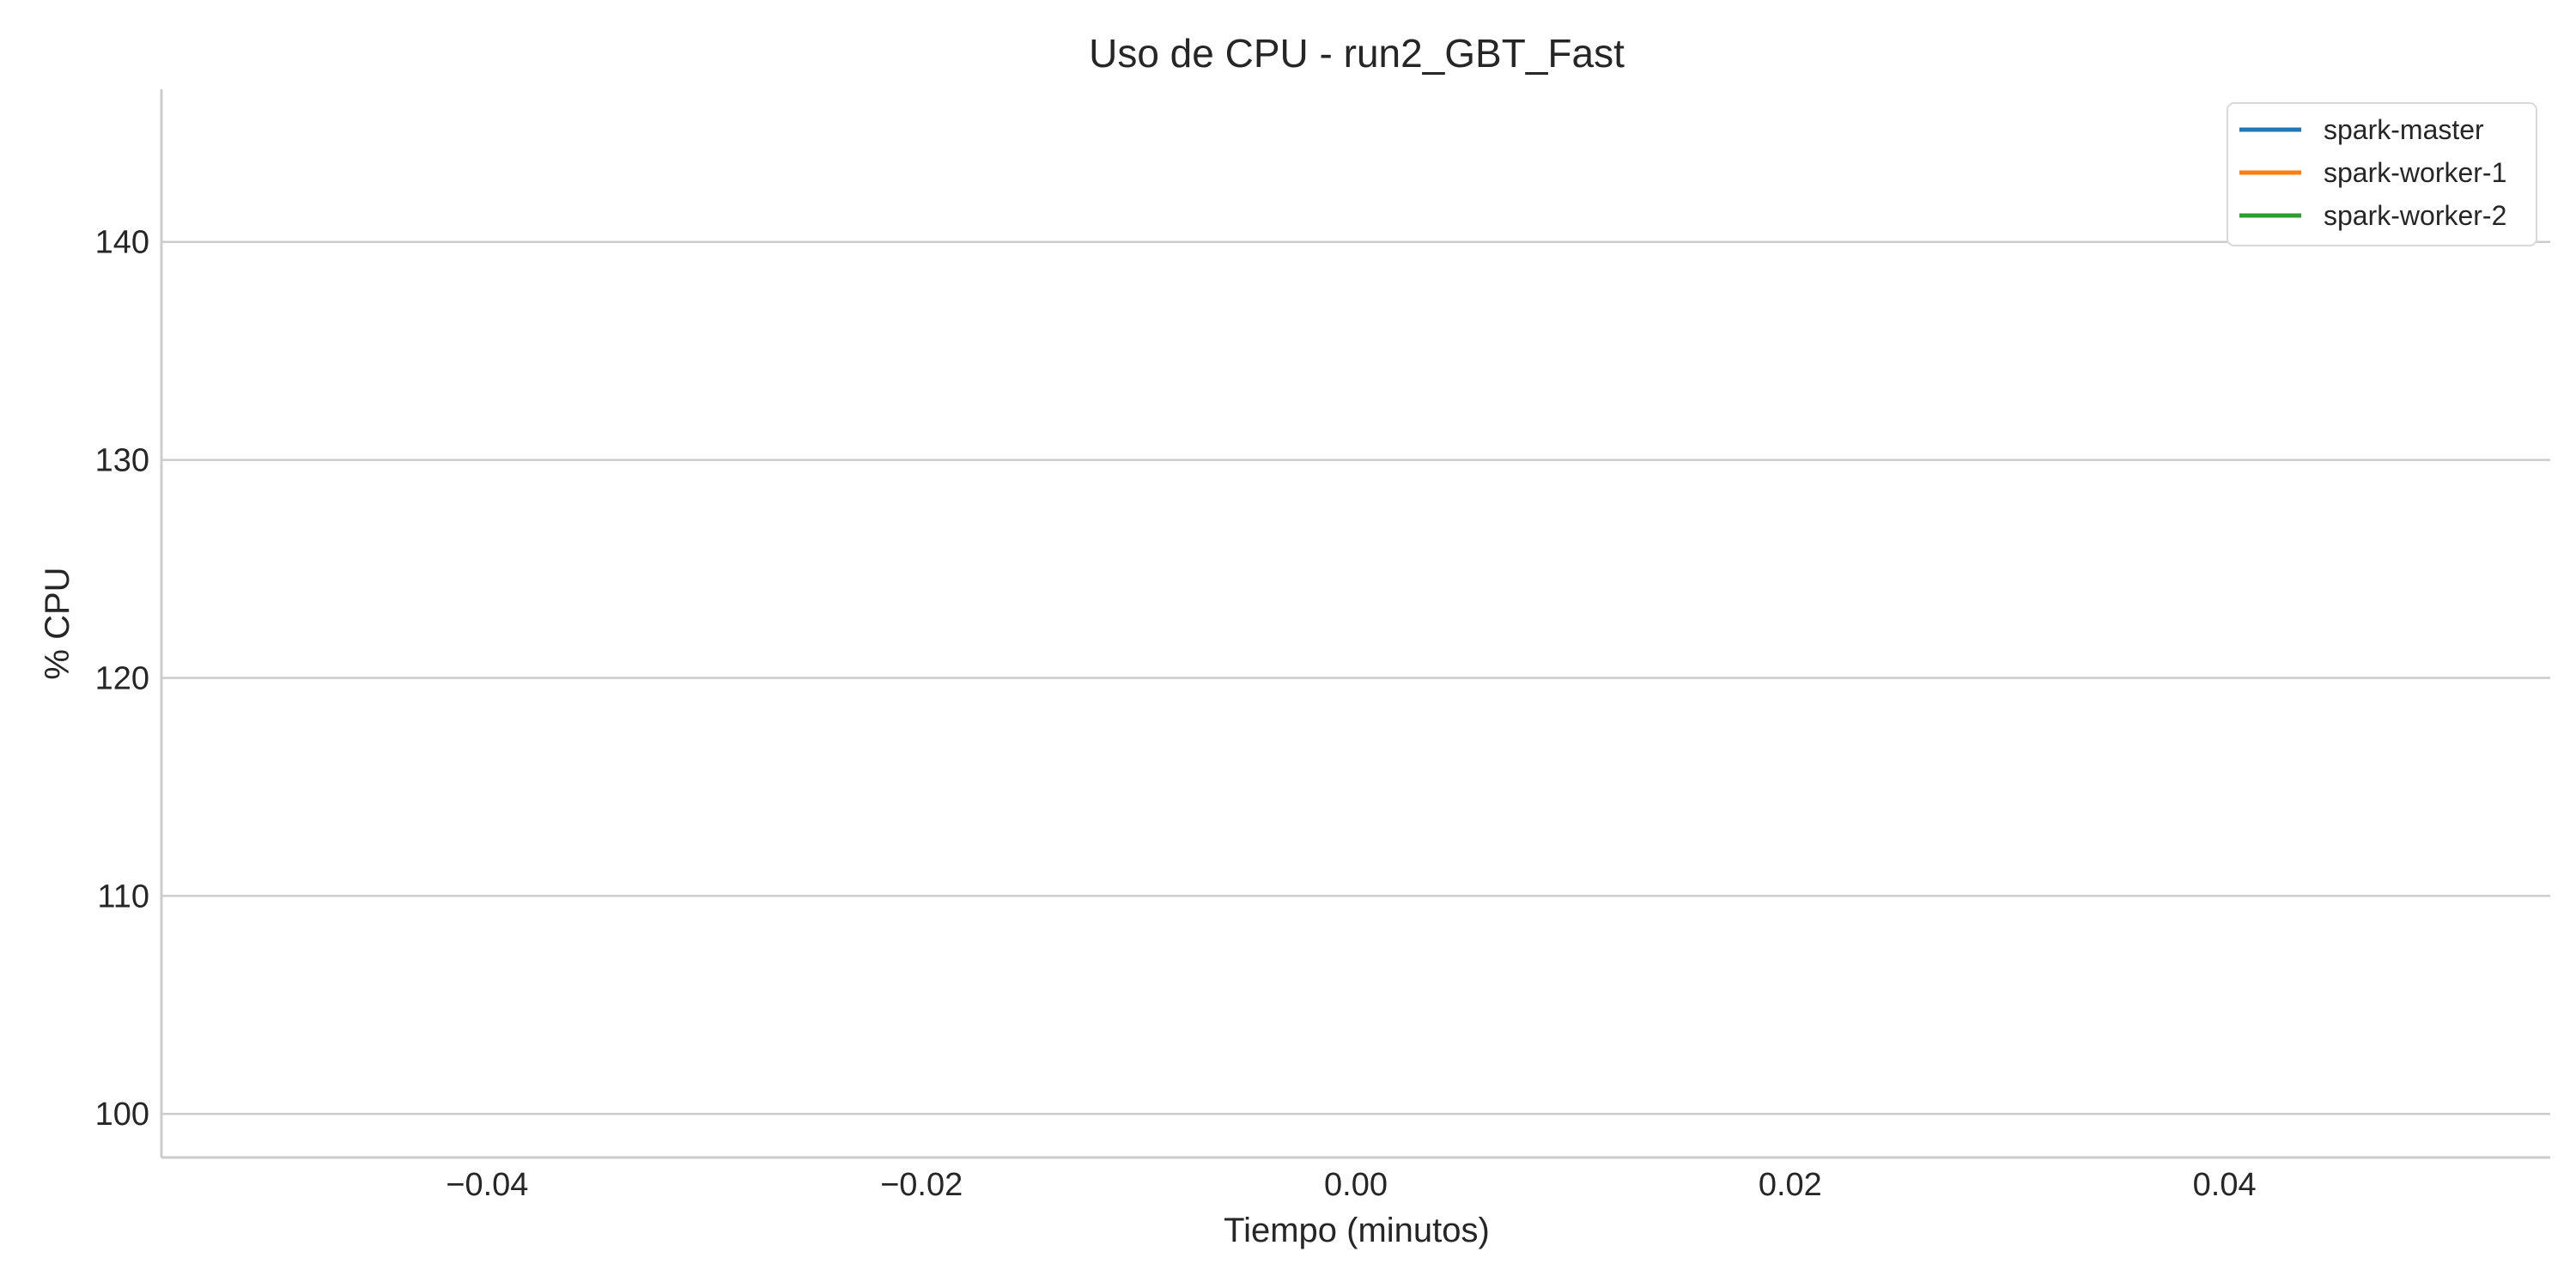 Image resolution: width=2576 pixels, height=1288 pixels. Describe the element at coordinates (1791, 1185) in the screenshot. I see `x-tick-label: 0.02` at that location.